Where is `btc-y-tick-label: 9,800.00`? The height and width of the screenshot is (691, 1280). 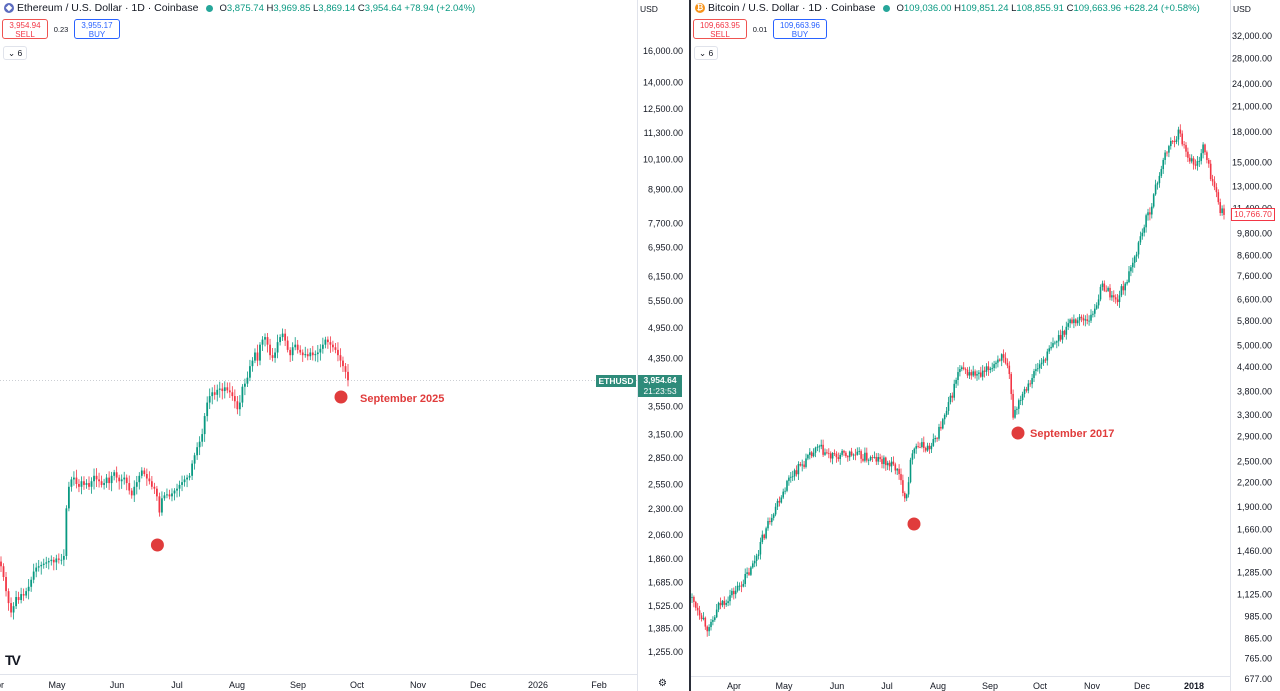
btc-y-tick-label: 9,800.00 is located at coordinates (1254, 233).